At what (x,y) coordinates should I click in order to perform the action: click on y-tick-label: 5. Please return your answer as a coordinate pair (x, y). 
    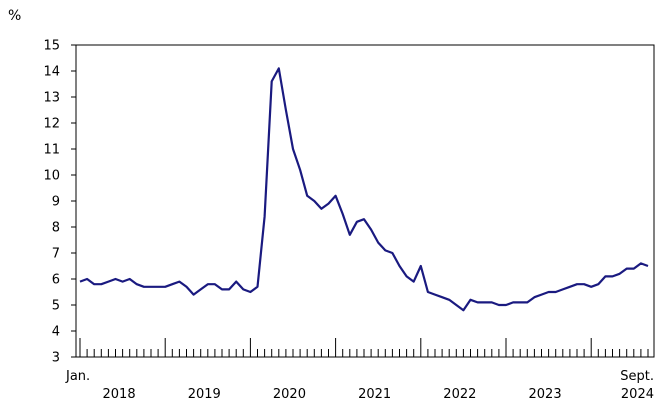
    Looking at the image, I should click on (56, 306).